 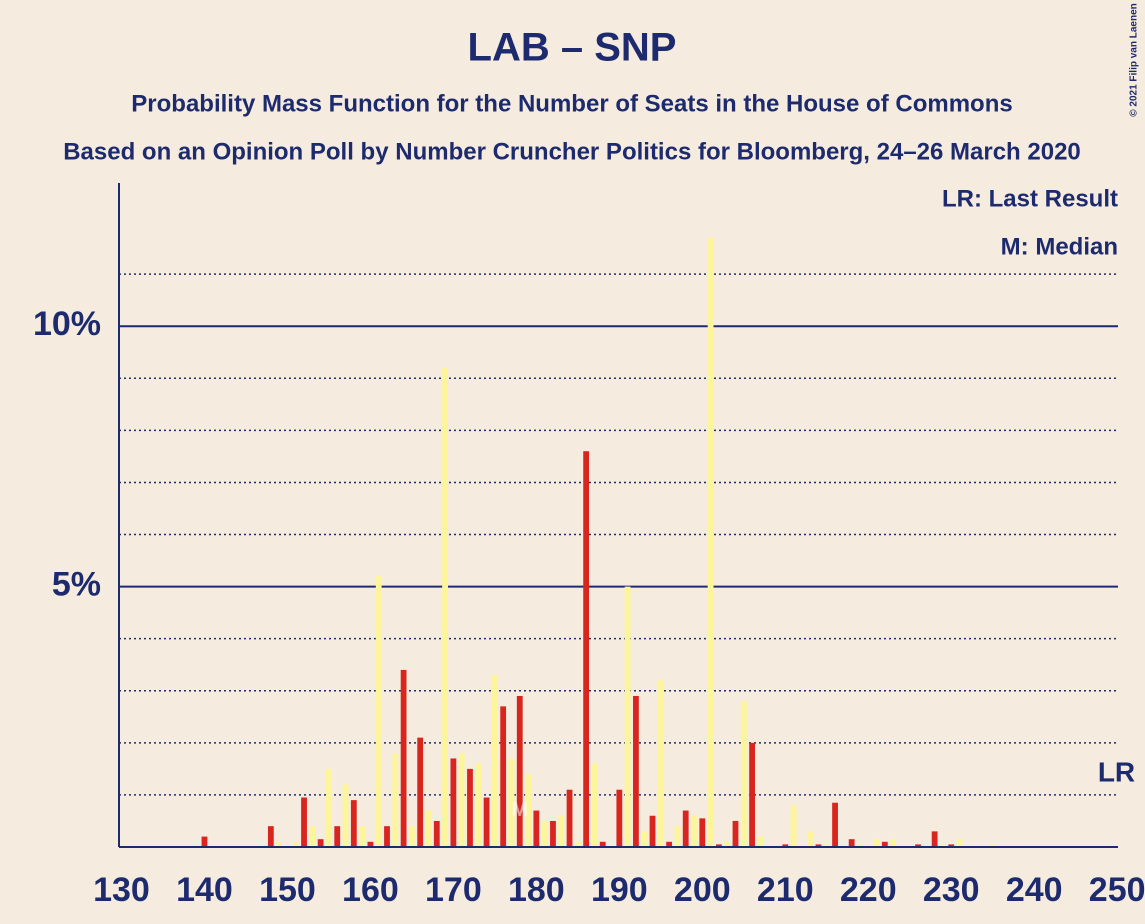 I want to click on y-tick-label: 5%, so click(x=76, y=585).